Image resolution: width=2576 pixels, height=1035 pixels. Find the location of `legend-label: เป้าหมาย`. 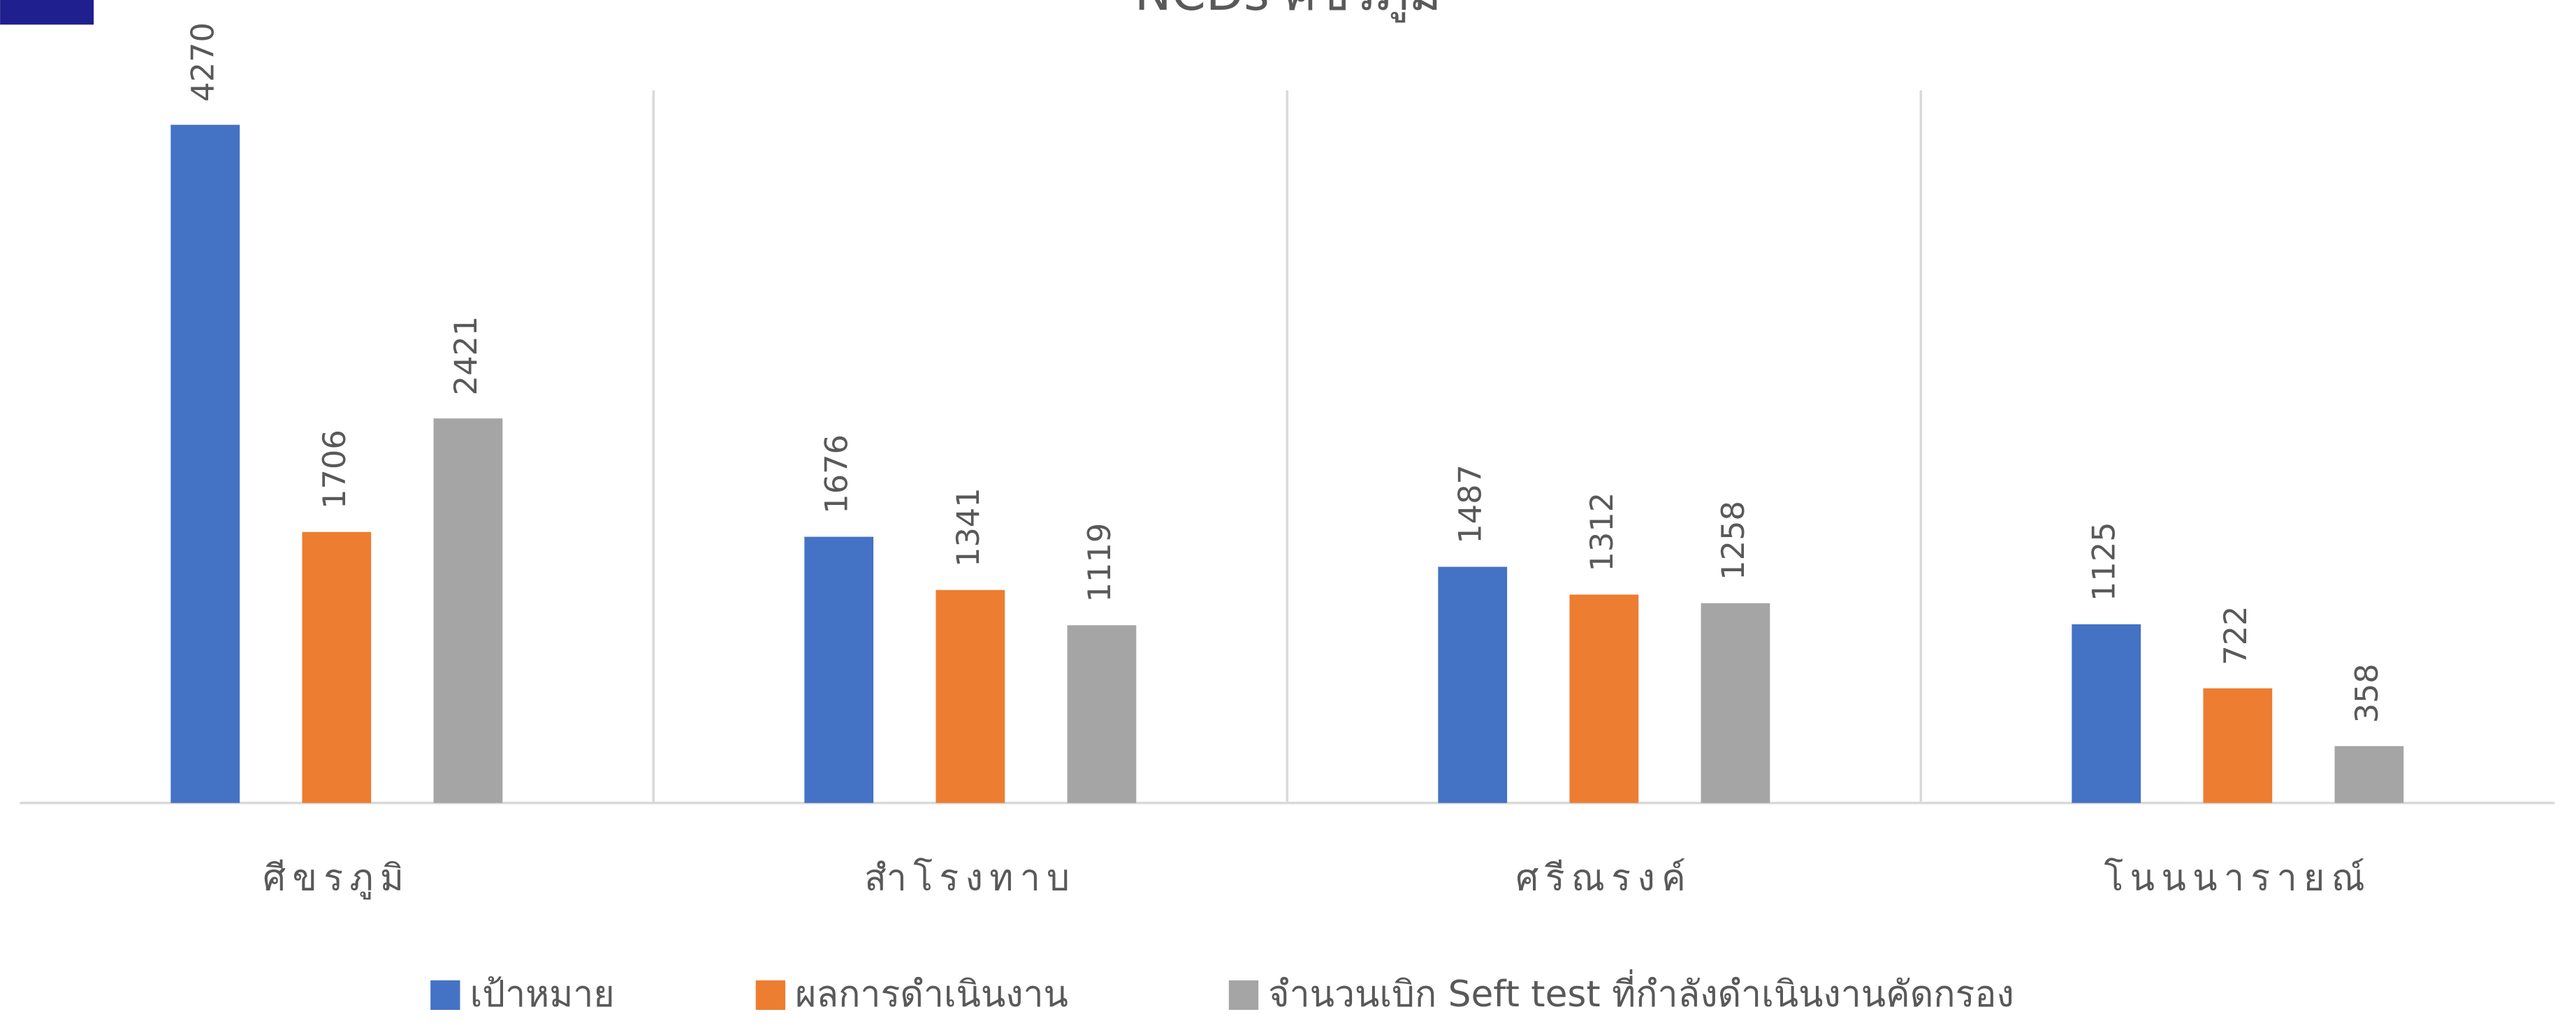

legend-label: เป้าหมาย is located at coordinates (542, 995).